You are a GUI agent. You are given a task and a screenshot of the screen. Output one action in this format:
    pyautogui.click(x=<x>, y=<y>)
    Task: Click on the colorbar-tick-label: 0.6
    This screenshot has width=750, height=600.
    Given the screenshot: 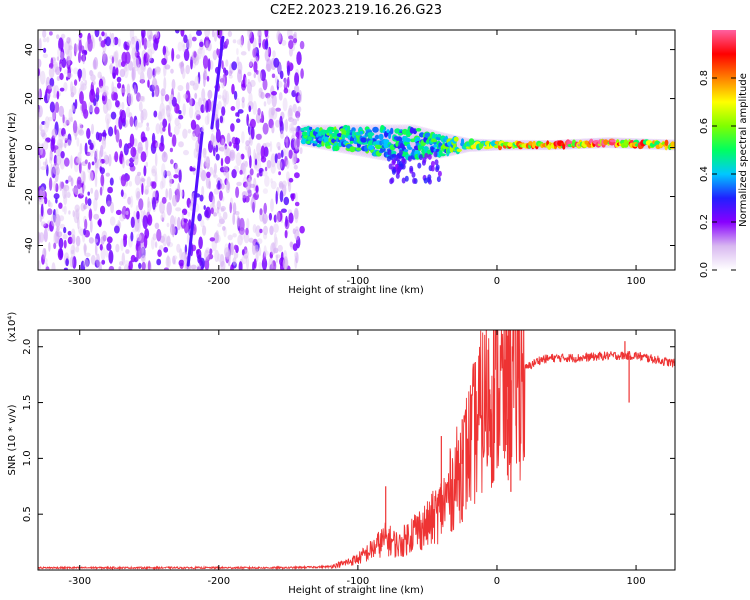 What is the action you would take?
    pyautogui.click(x=704, y=126)
    